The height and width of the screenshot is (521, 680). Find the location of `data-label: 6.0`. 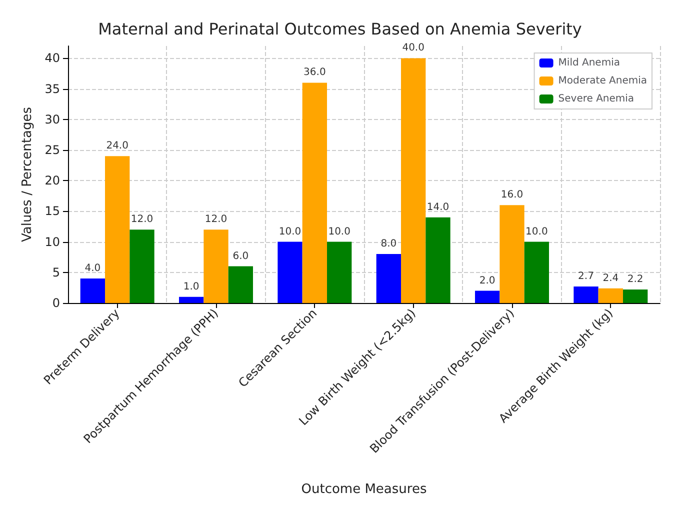

data-label: 6.0 is located at coordinates (240, 256).